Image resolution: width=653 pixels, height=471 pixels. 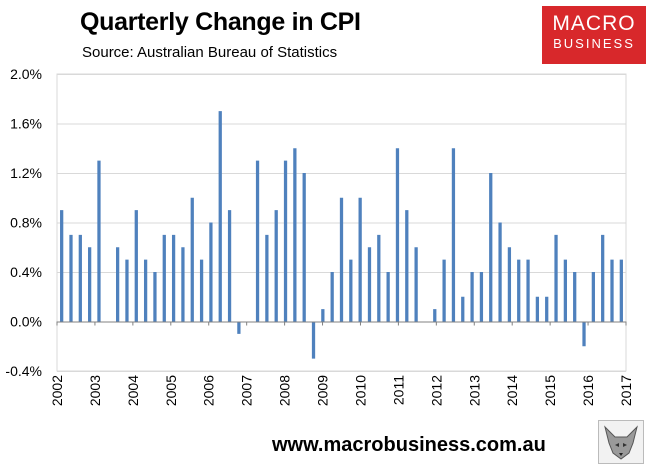 What do you see at coordinates (220, 22) in the screenshot?
I see `chart-title: Quarterly Change in CPI` at bounding box center [220, 22].